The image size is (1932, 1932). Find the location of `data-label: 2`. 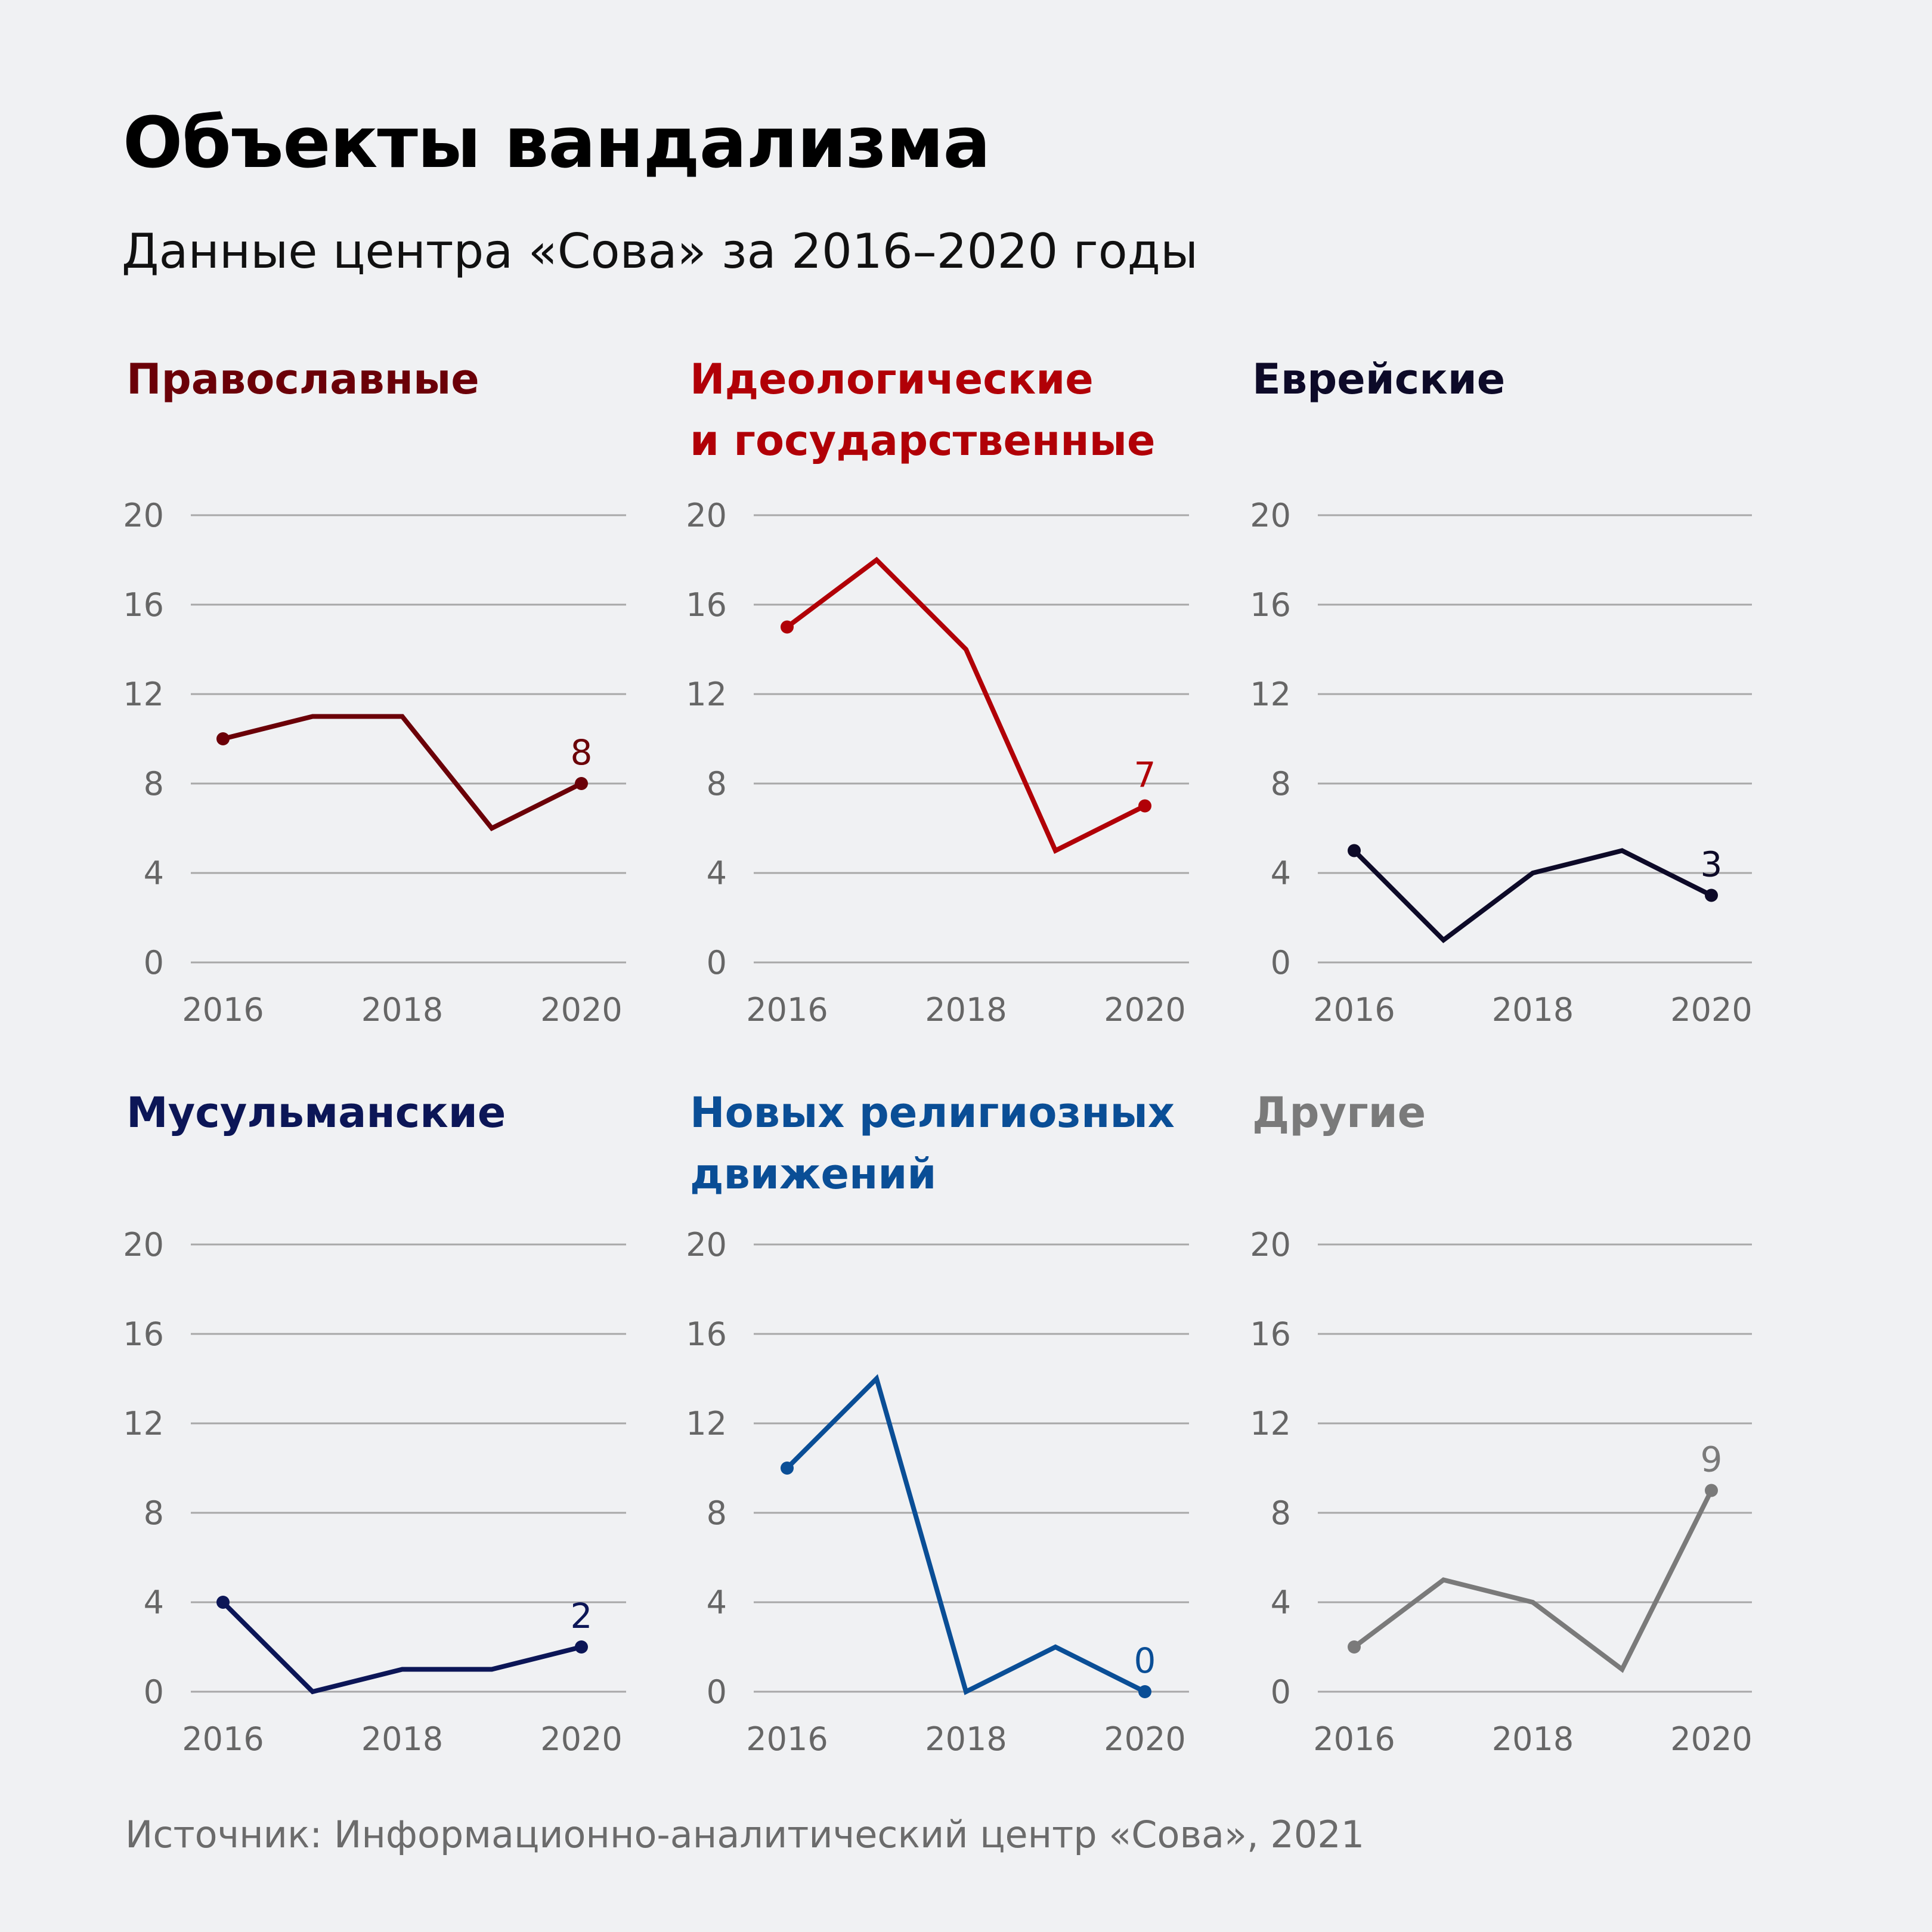

data-label: 2 is located at coordinates (582, 1616).